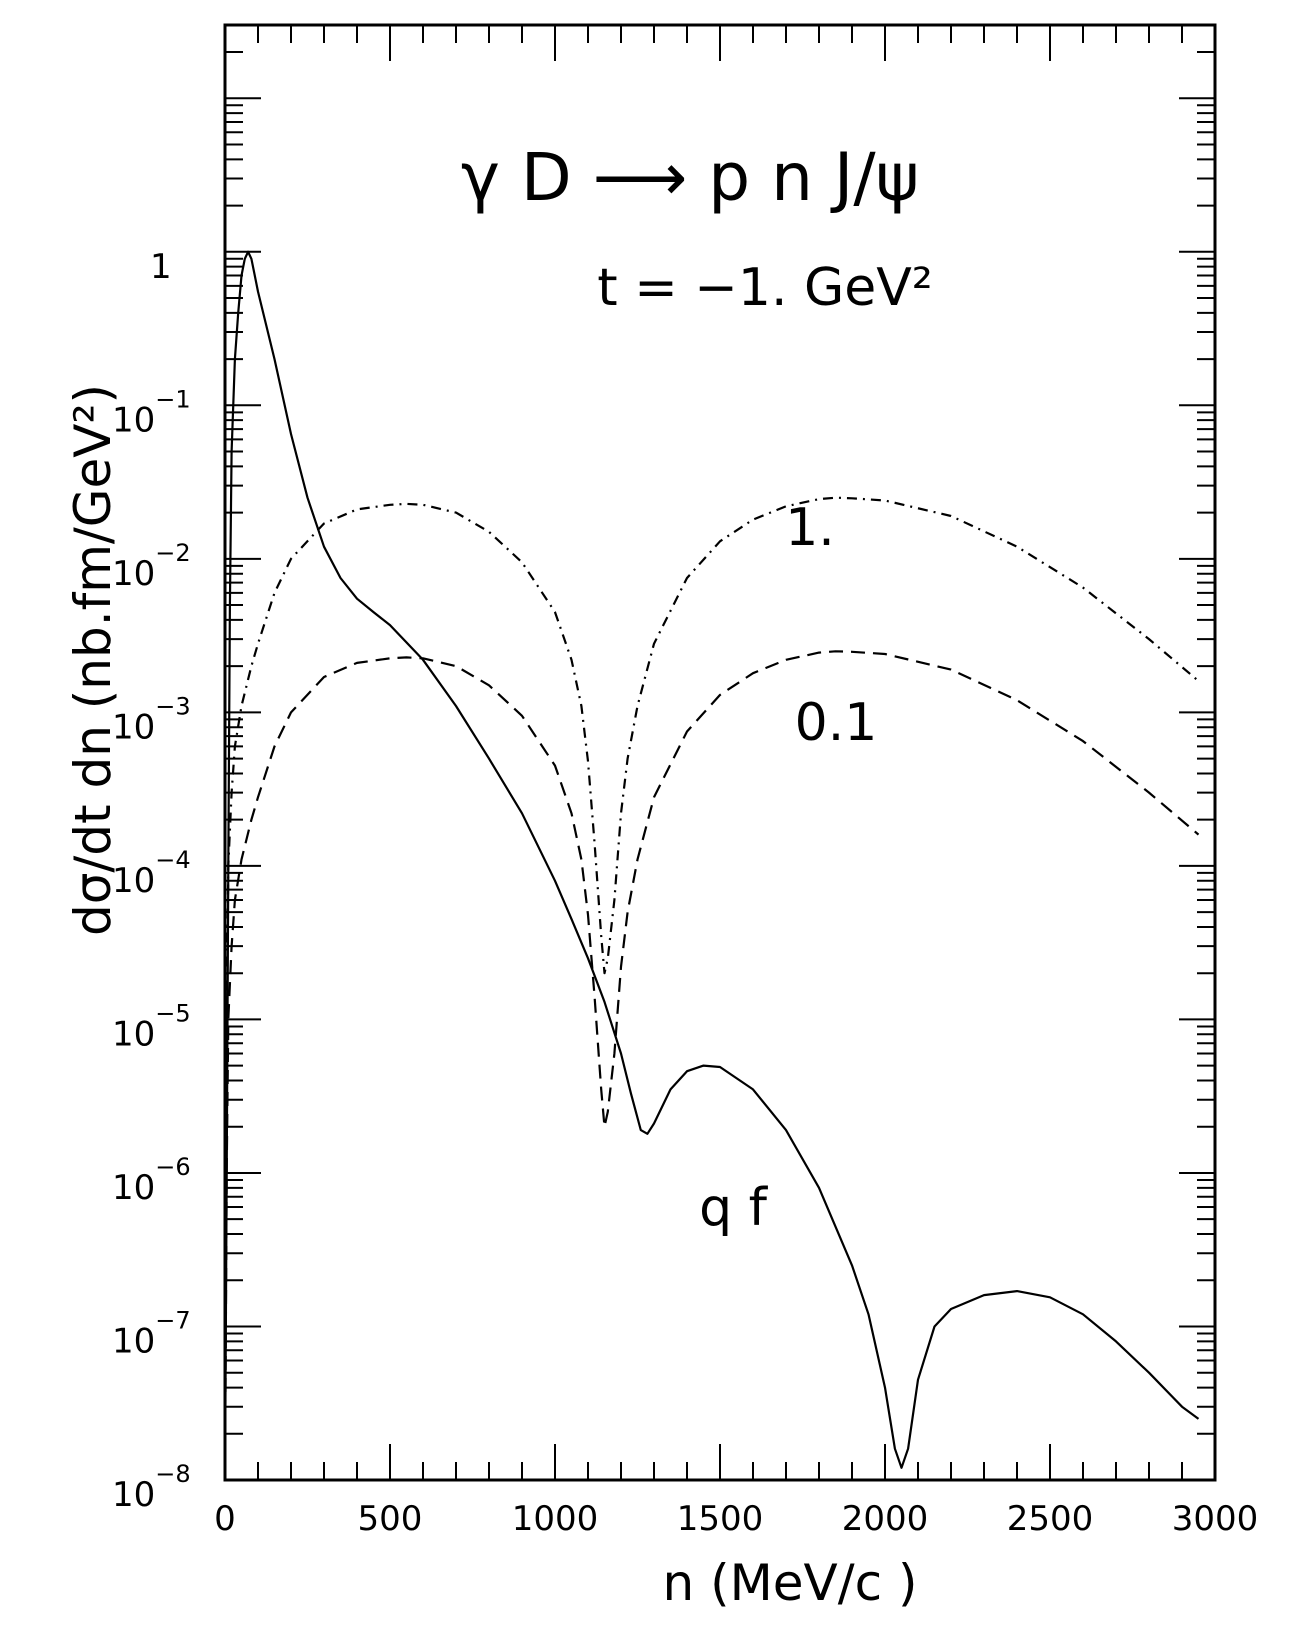  What do you see at coordinates (764, 288) in the screenshot?
I see `chart-subtitle: t = −1. GeV²` at bounding box center [764, 288].